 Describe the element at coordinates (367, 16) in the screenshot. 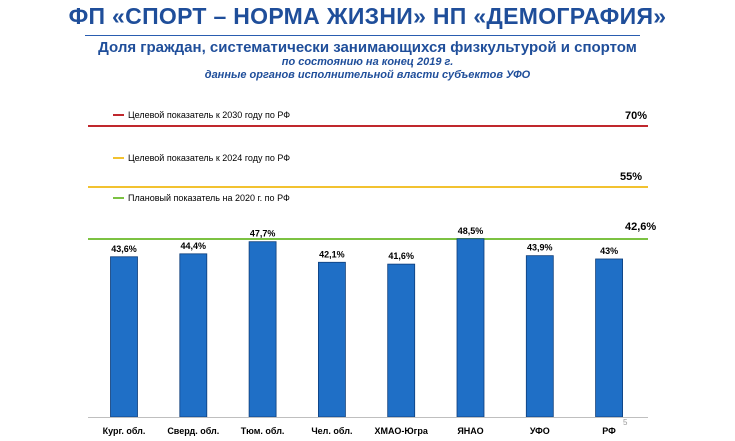

I see `slide-title: ФП «СПОРТ – НОРМА ЖИЗНИ» НП «ДЕМОГРАФИЯ»` at that location.